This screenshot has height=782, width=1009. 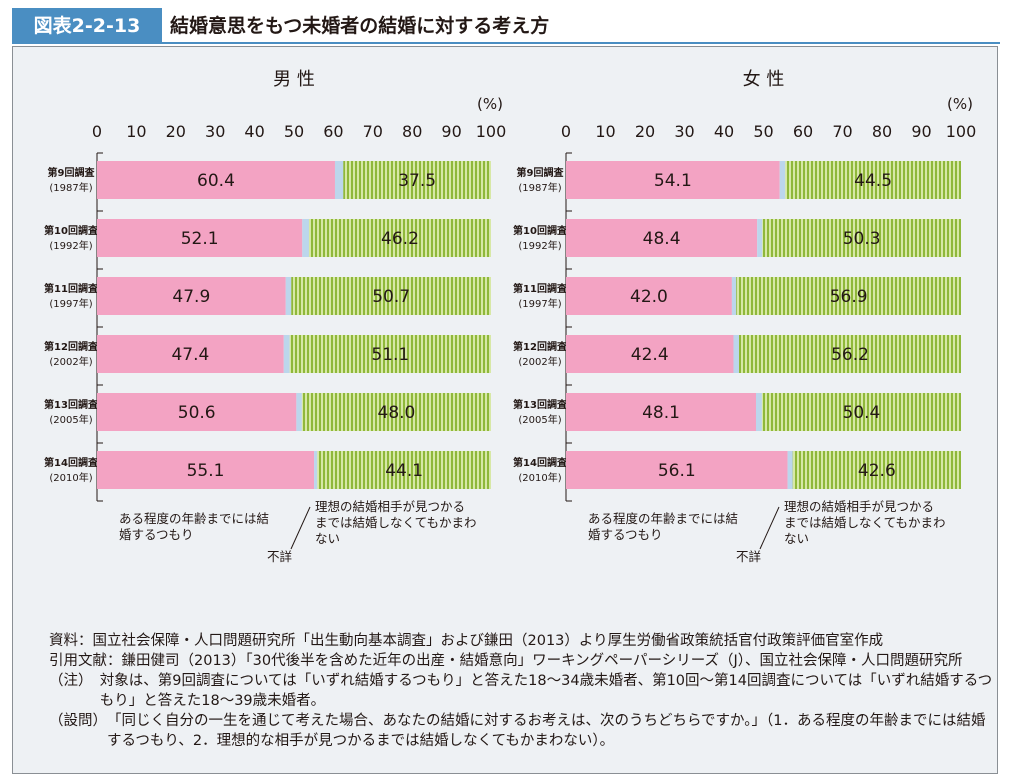 I want to click on panel1-category-year: (2010年), so click(x=539, y=477).